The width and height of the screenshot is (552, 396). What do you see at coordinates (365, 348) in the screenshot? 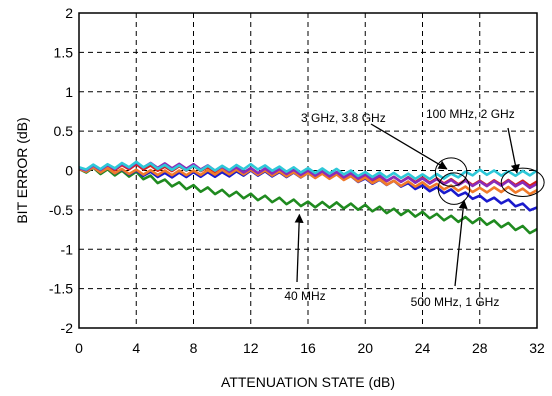
I see `x-tick-label: 20` at bounding box center [365, 348].